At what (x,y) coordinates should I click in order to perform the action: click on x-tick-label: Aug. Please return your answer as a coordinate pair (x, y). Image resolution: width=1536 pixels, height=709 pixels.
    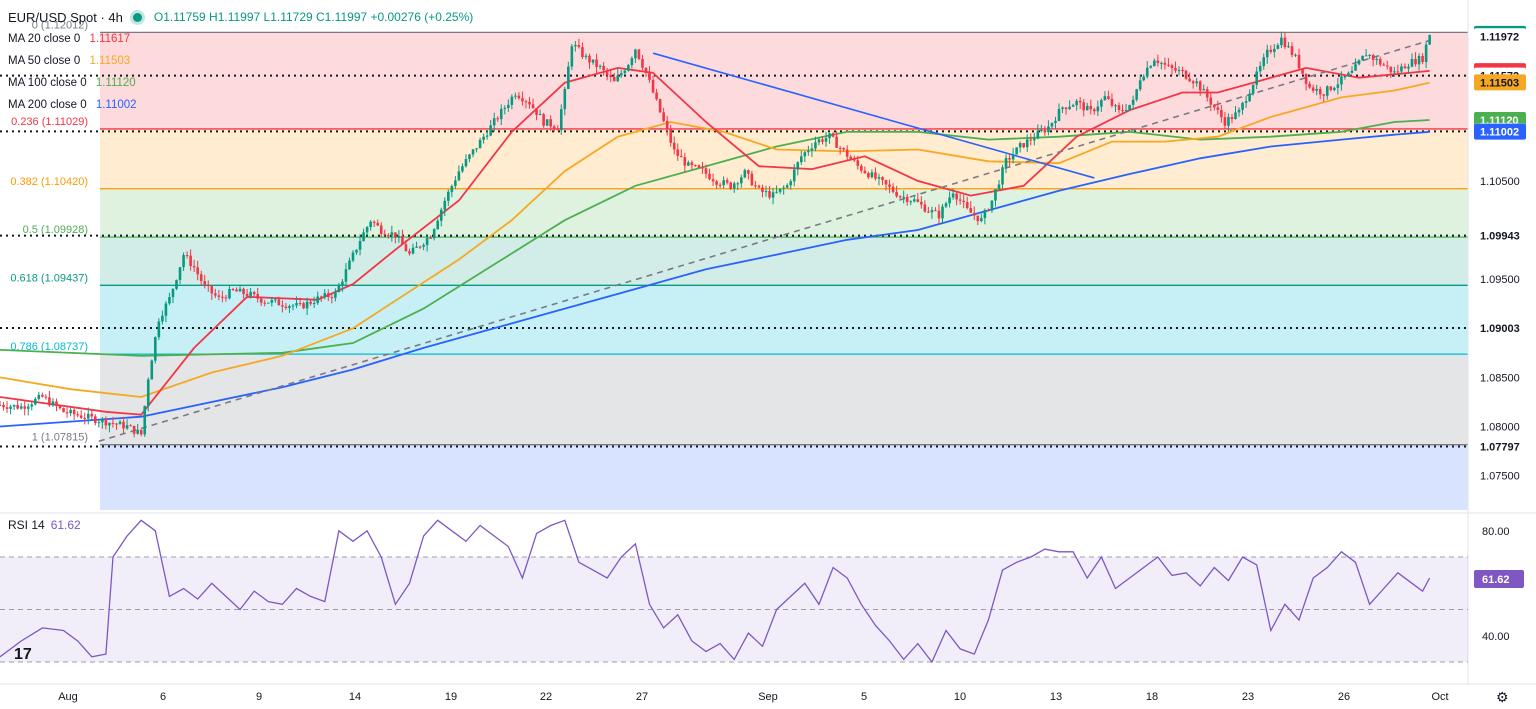
    Looking at the image, I should click on (68, 697).